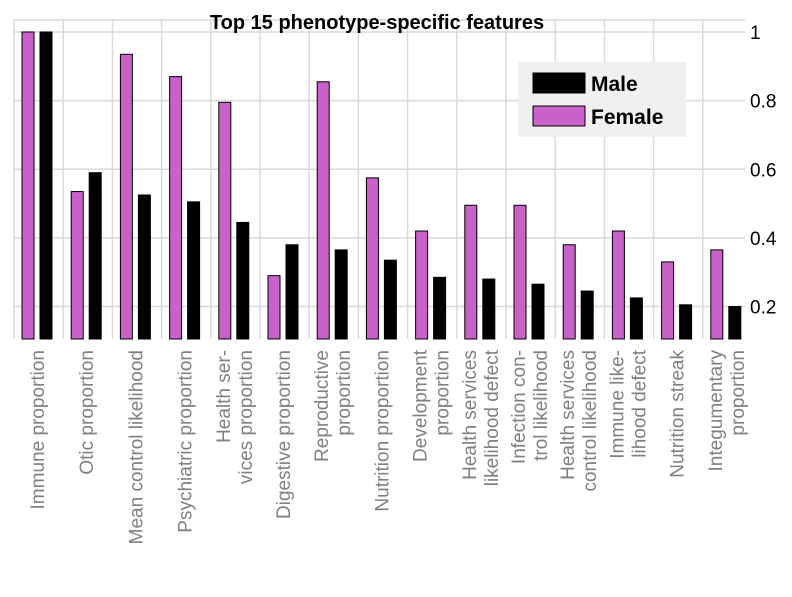 The width and height of the screenshot is (792, 597). I want to click on y-tick-label: 0.6, so click(763, 170).